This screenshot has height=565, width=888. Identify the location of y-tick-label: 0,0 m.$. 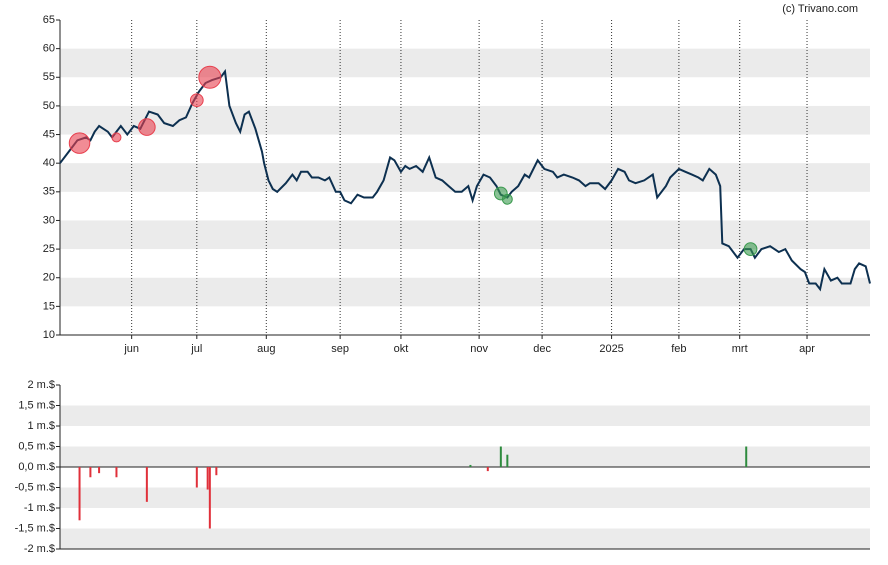
(36, 467).